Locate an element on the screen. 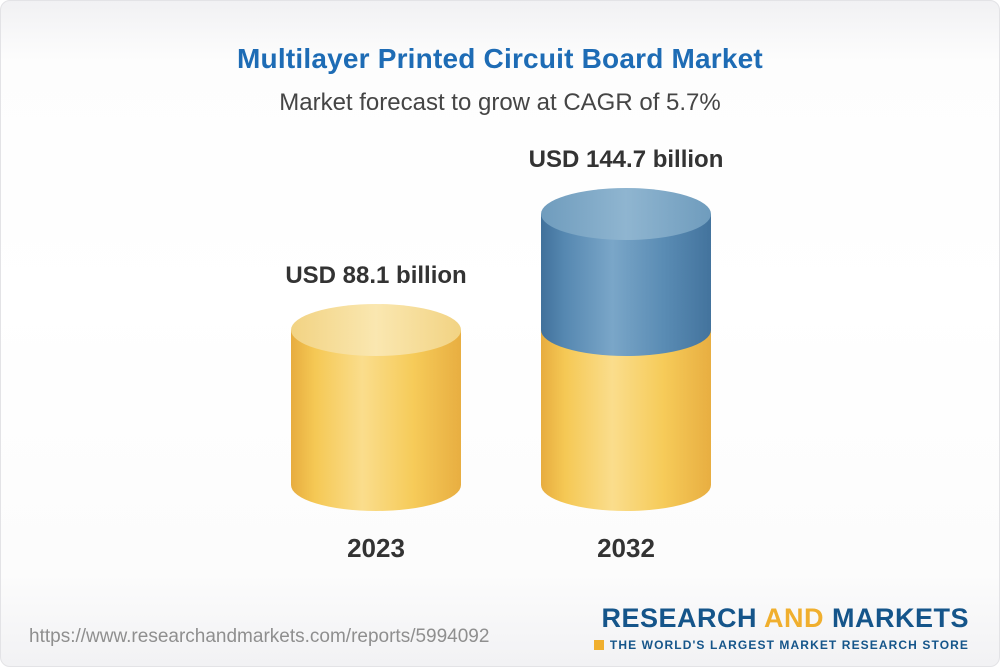 This screenshot has height=667, width=1000. axis-label-2023: 2023 is located at coordinates (376, 548).